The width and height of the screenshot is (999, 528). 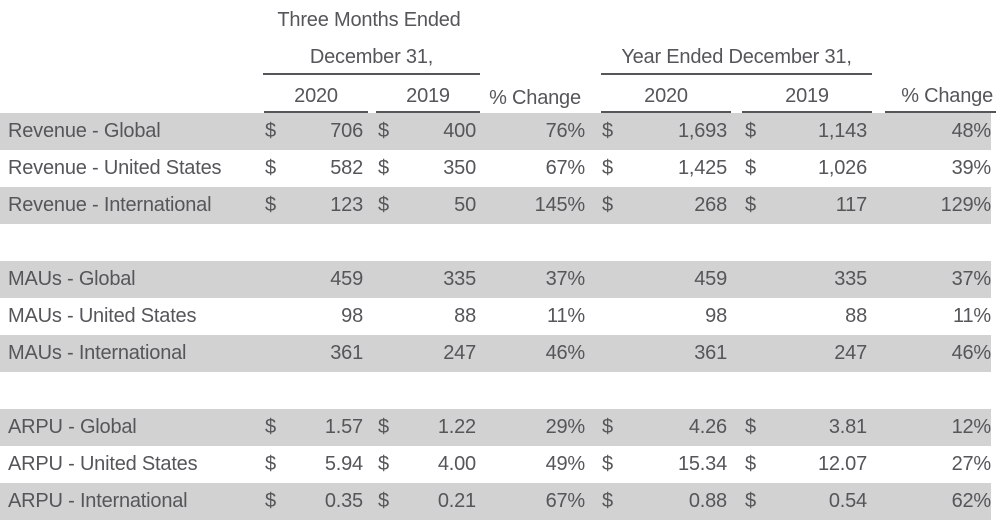 I want to click on cell-year-2020: $1,693, so click(x=661, y=131).